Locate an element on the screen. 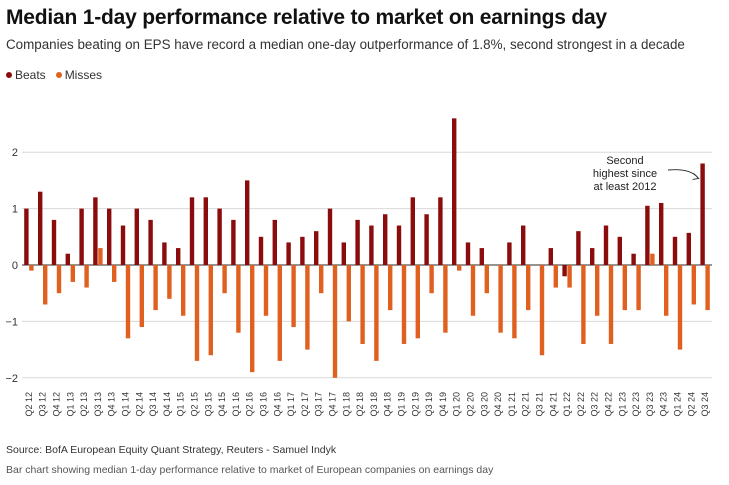 The width and height of the screenshot is (729, 485). legend-misses-label: Misses is located at coordinates (83, 75).